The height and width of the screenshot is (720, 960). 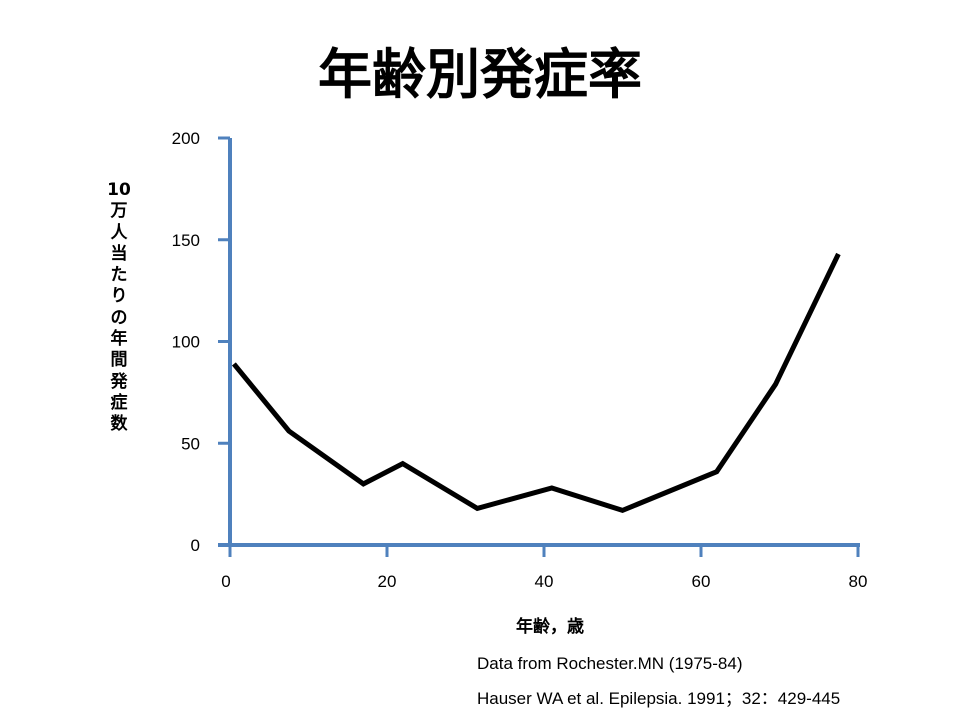 I want to click on y-axis-label: 10 万 人 当 た り の 年 間 発 症 数, so click(x=119, y=307).